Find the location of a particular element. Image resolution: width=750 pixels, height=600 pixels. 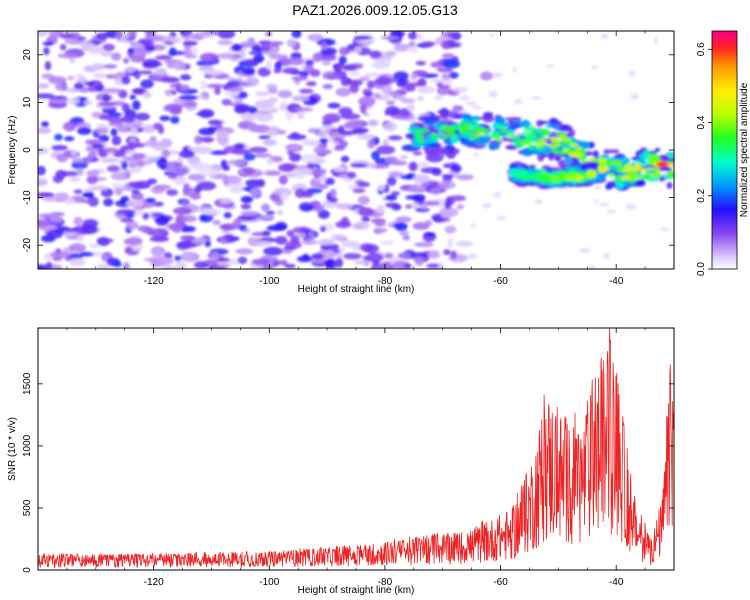

colorbar-tick-label: 0.2 is located at coordinates (701, 195).